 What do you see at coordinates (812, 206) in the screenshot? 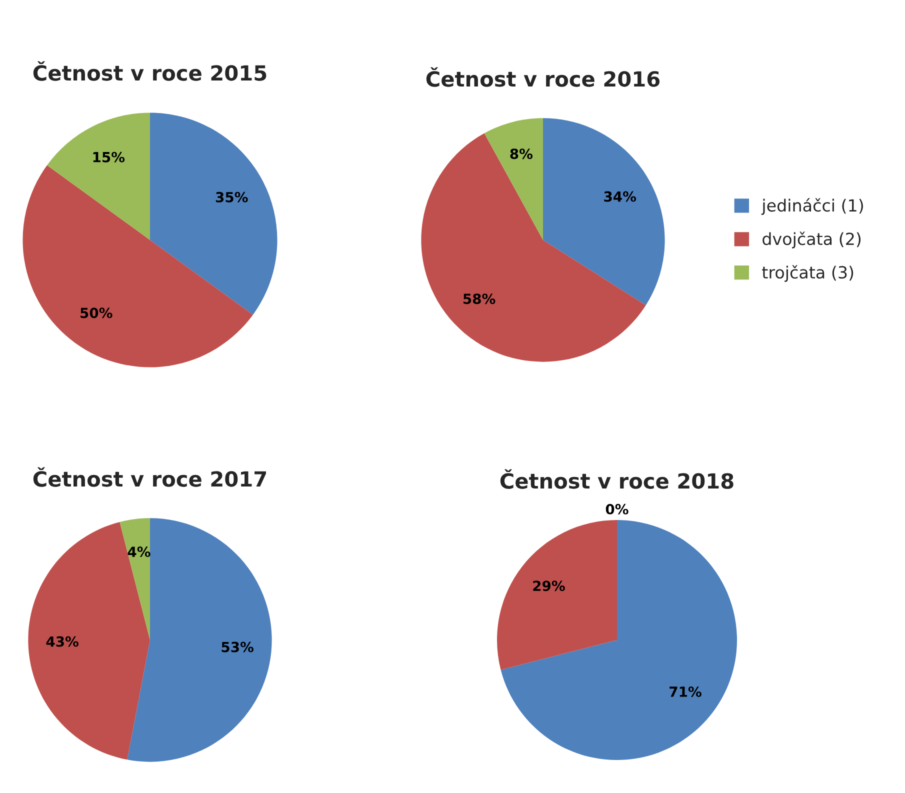
I see `legend-label: jedináčci (1)` at bounding box center [812, 206].